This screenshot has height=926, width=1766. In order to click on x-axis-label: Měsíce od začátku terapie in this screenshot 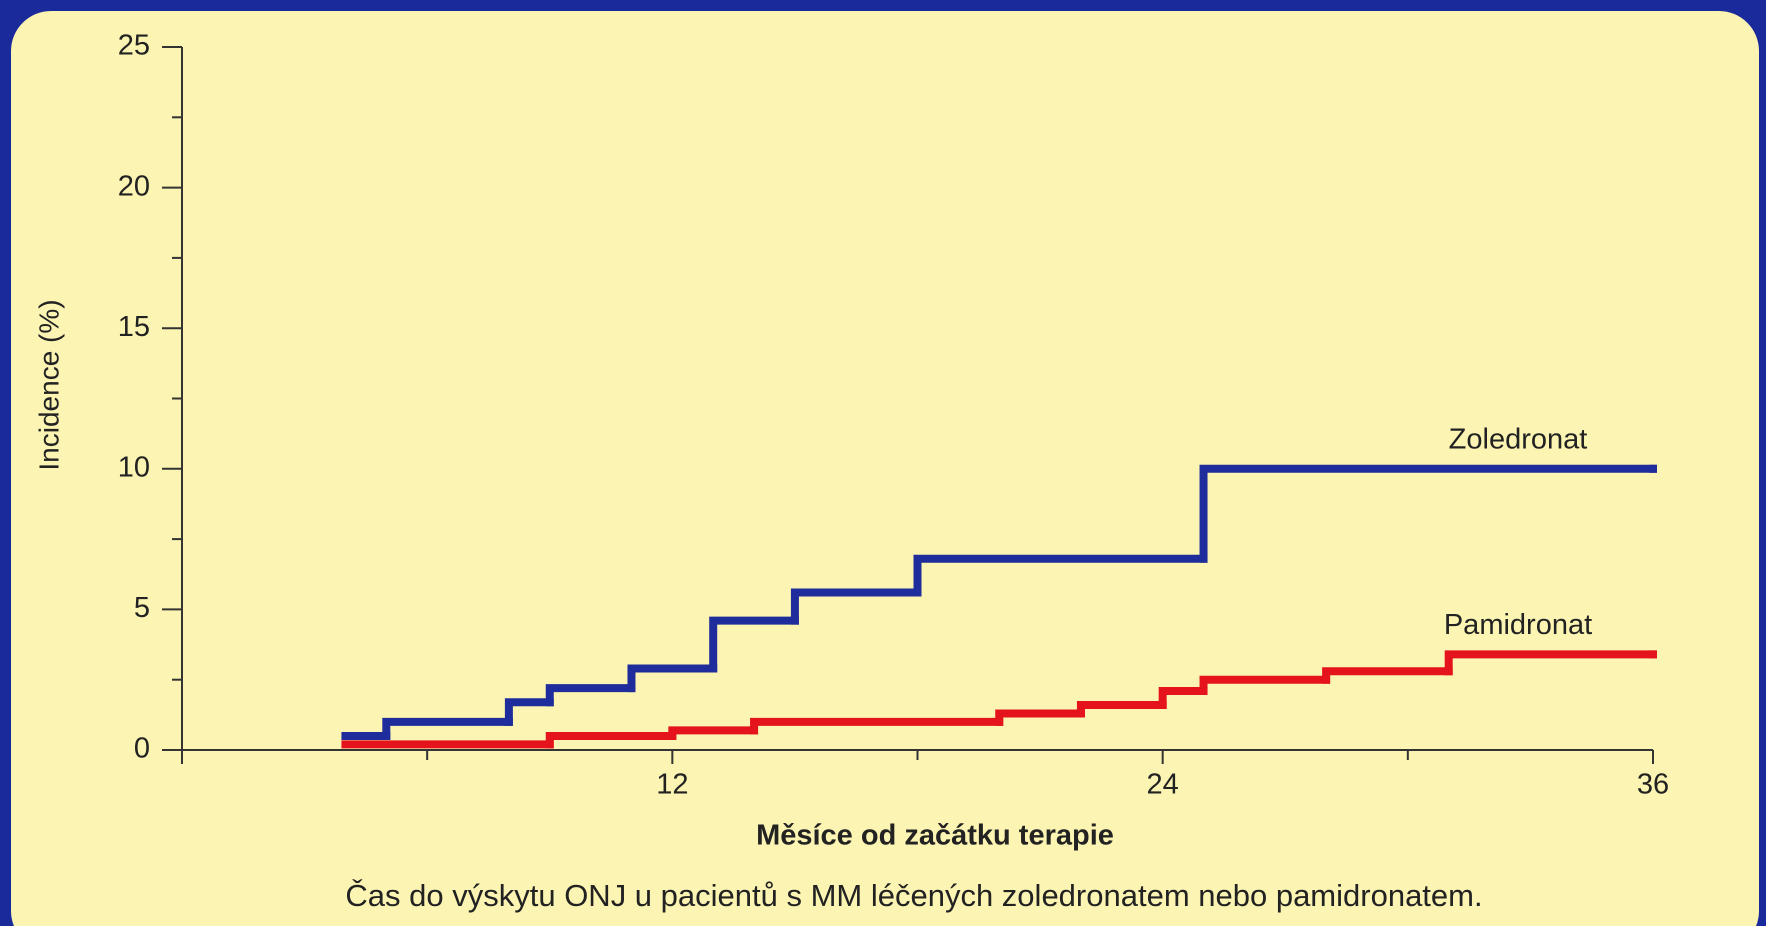, I will do `click(935, 836)`.